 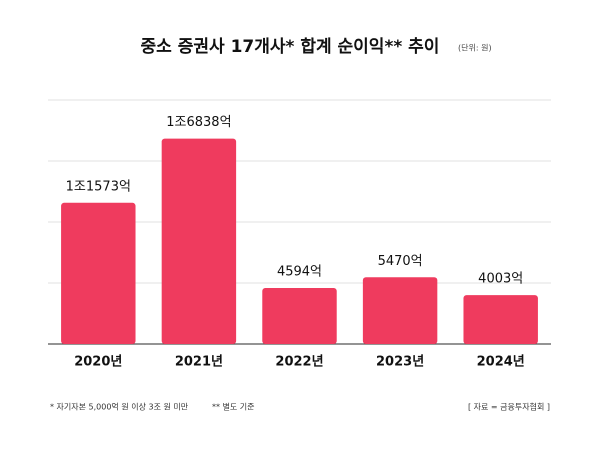 What do you see at coordinates (500, 279) in the screenshot?
I see `value-label: 4003억` at bounding box center [500, 279].